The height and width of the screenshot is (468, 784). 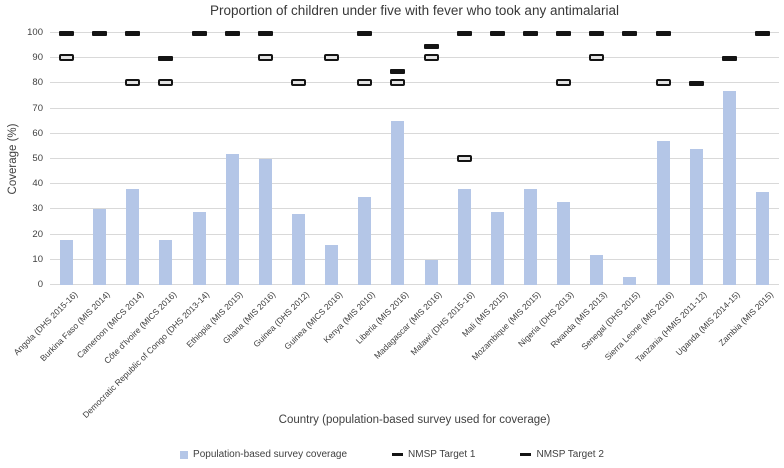 I want to click on y-tick-label-90: 90, so click(x=37, y=58).